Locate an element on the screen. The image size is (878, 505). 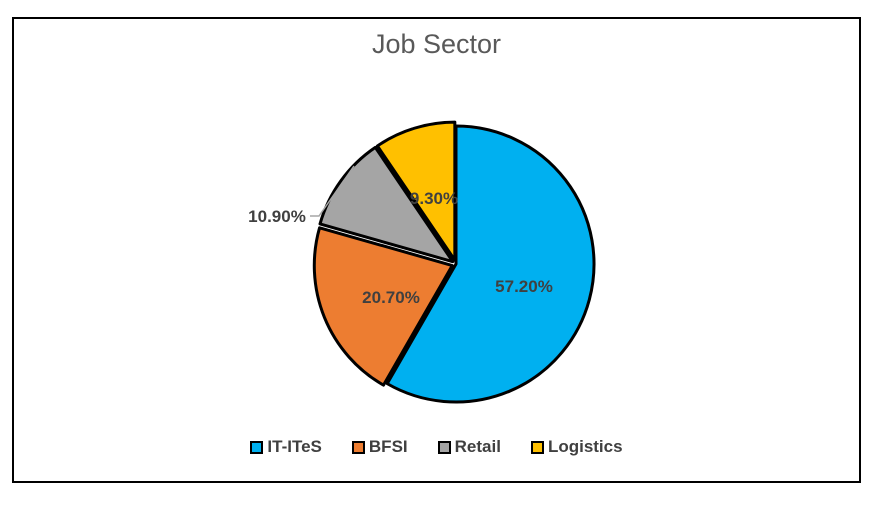
pie-slice-bfsi is located at coordinates (383, 306).